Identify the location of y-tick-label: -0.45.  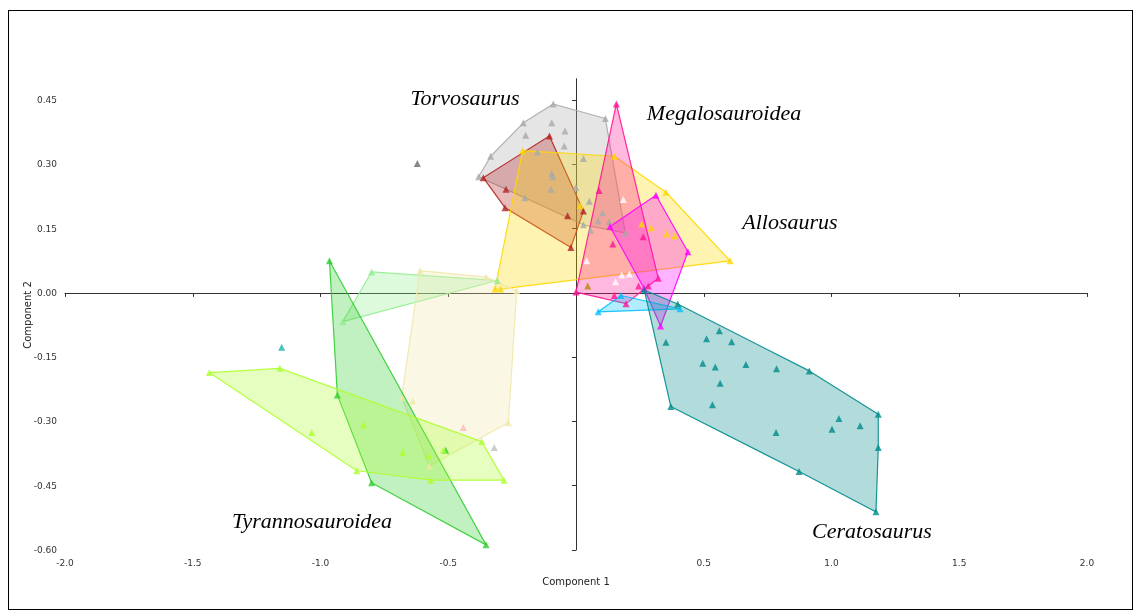
(45, 485).